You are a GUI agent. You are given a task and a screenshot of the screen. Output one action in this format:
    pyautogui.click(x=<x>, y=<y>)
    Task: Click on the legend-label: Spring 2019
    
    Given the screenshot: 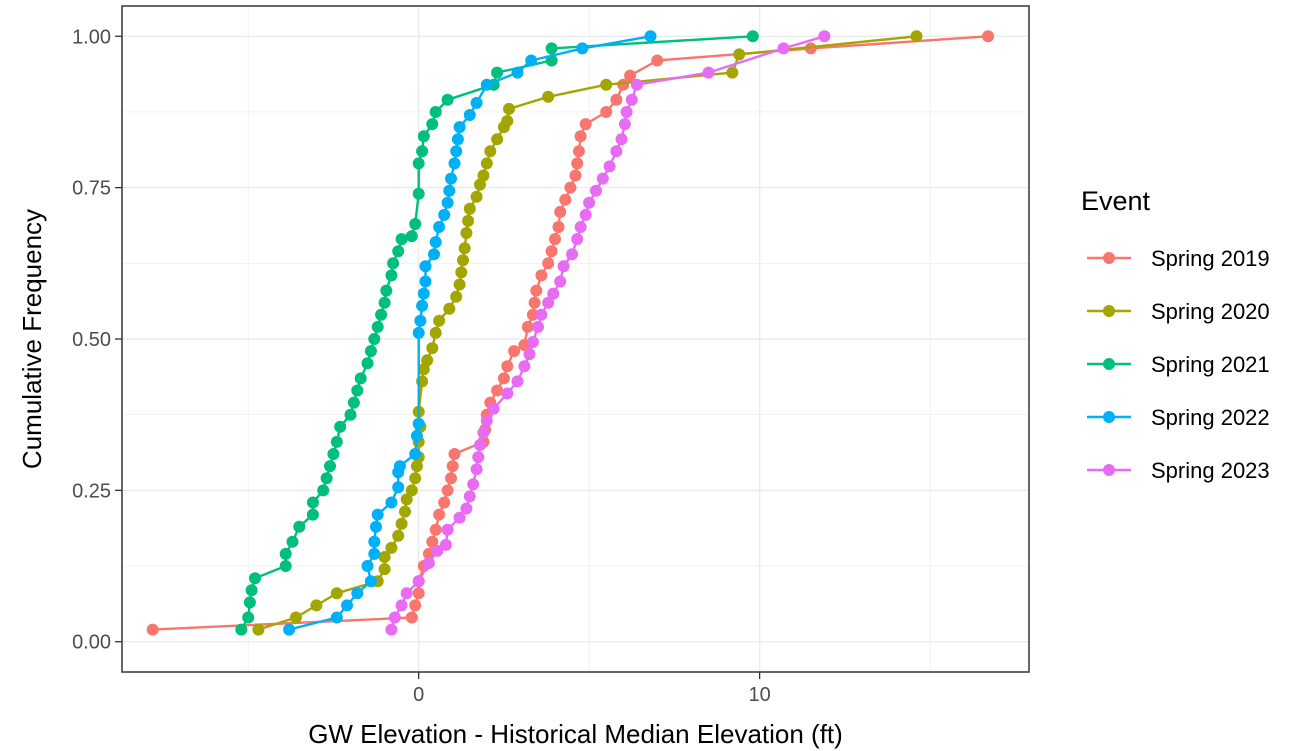 What is the action you would take?
    pyautogui.click(x=1210, y=258)
    